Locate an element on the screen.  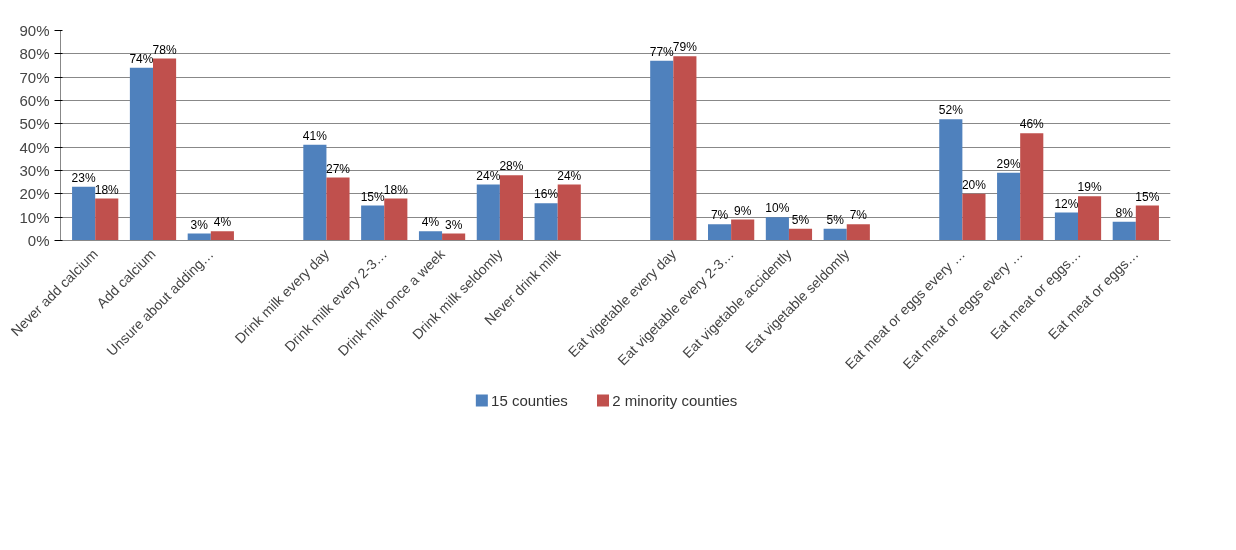
data-label: 79% is located at coordinates (685, 47).